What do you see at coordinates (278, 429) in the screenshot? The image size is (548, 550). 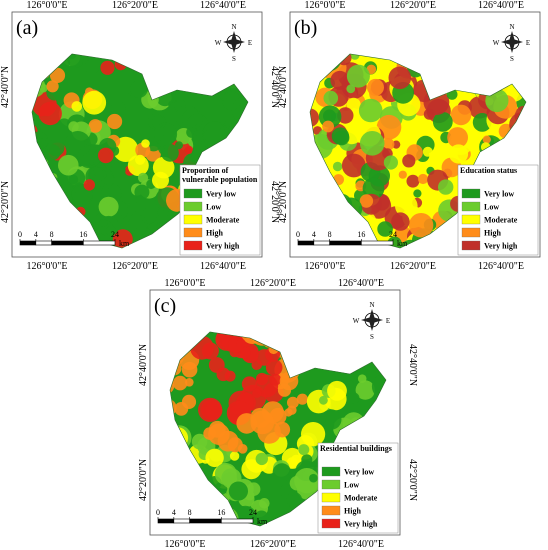 I see `region` at bounding box center [278, 429].